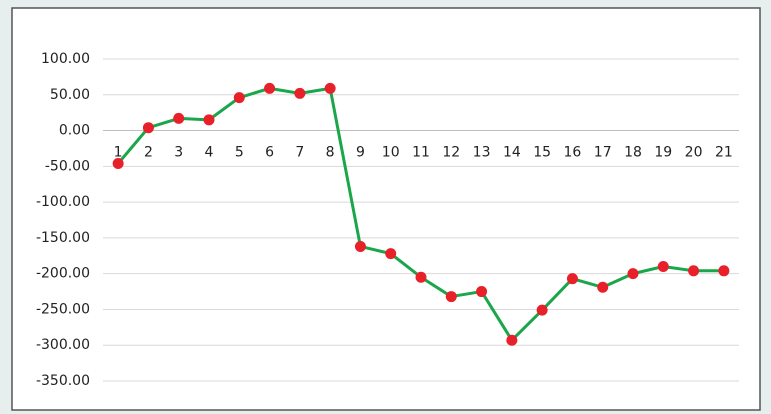 The width and height of the screenshot is (771, 414). What do you see at coordinates (148, 153) in the screenshot?
I see `x-tick-label: 2` at bounding box center [148, 153].